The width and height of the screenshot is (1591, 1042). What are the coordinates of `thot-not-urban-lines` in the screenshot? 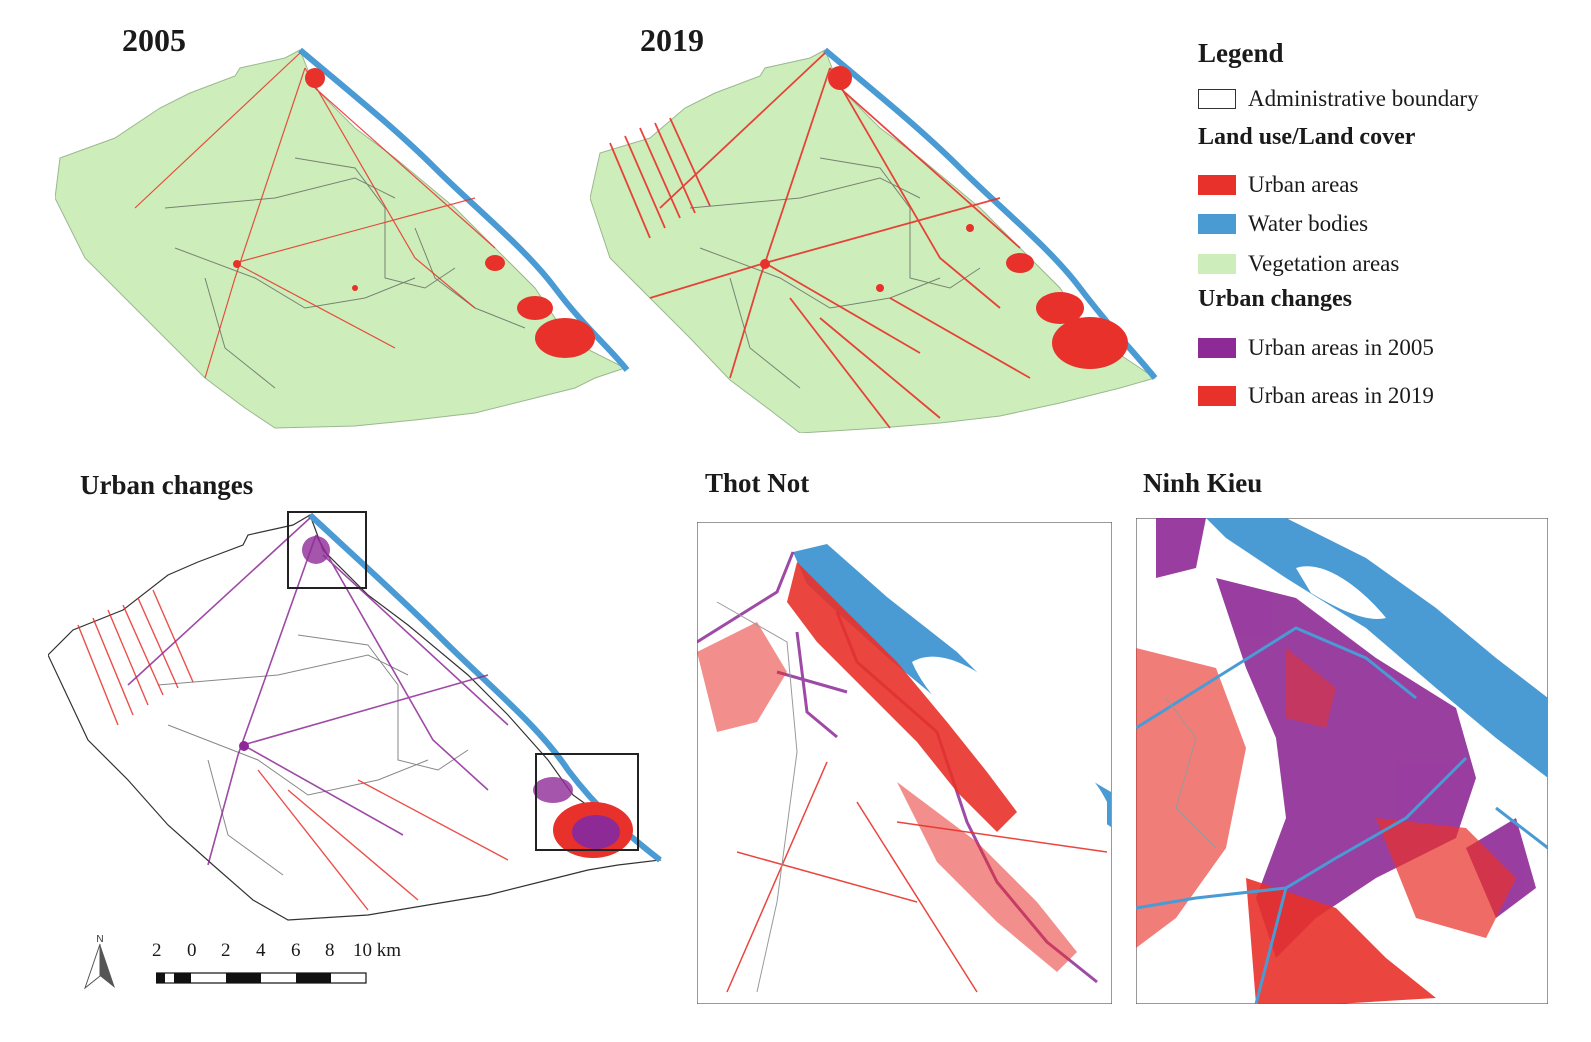 It's located at (917, 877).